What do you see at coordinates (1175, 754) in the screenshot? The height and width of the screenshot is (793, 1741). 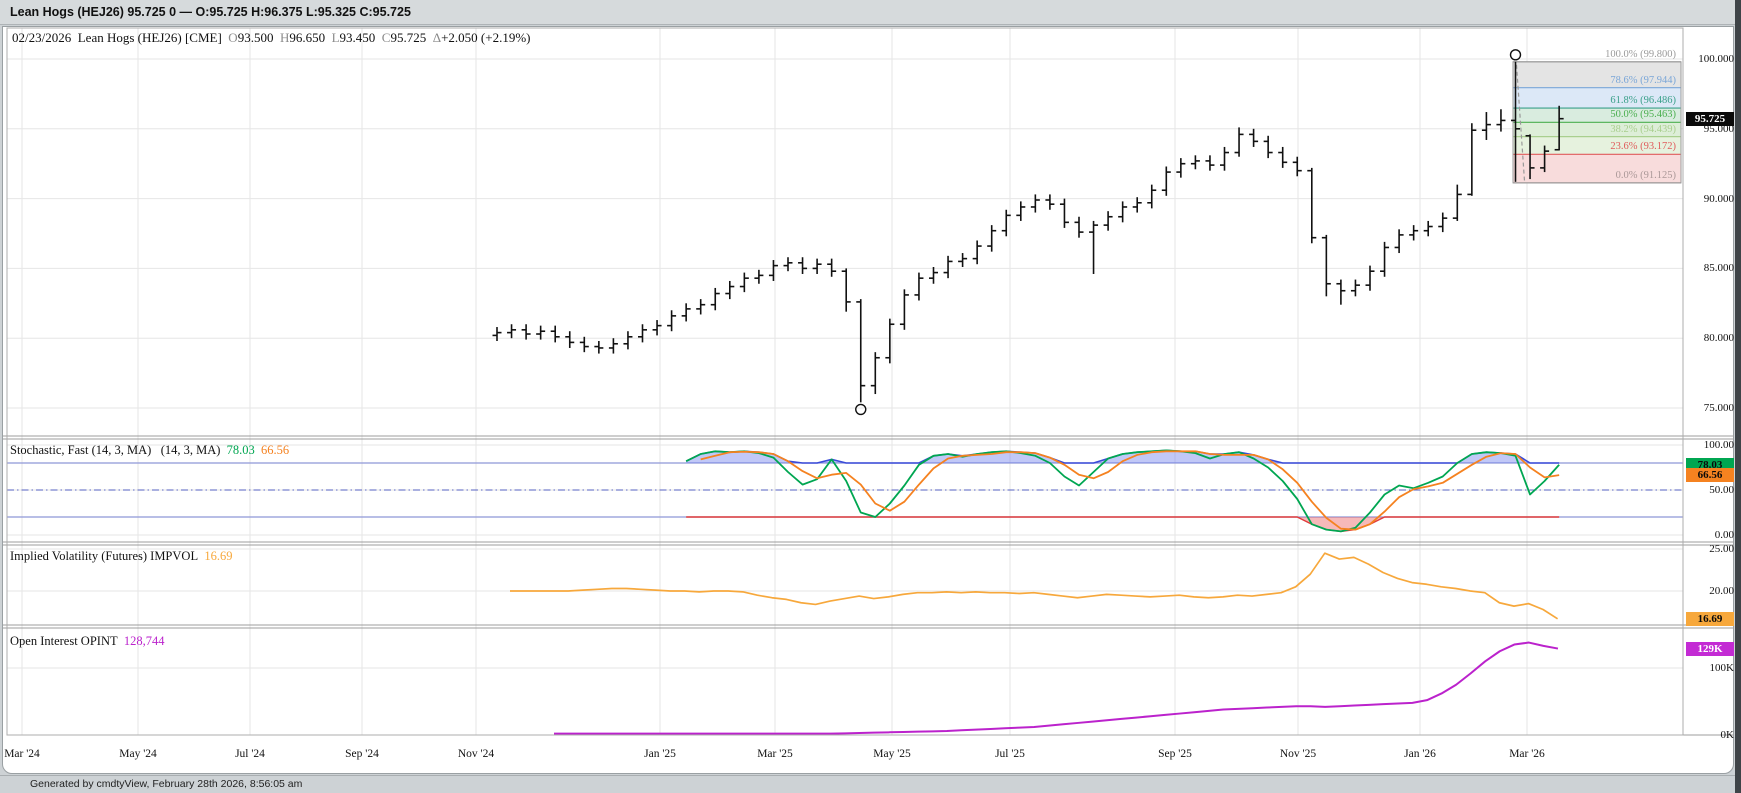 I see `x-axis-label: Sep '25` at bounding box center [1175, 754].